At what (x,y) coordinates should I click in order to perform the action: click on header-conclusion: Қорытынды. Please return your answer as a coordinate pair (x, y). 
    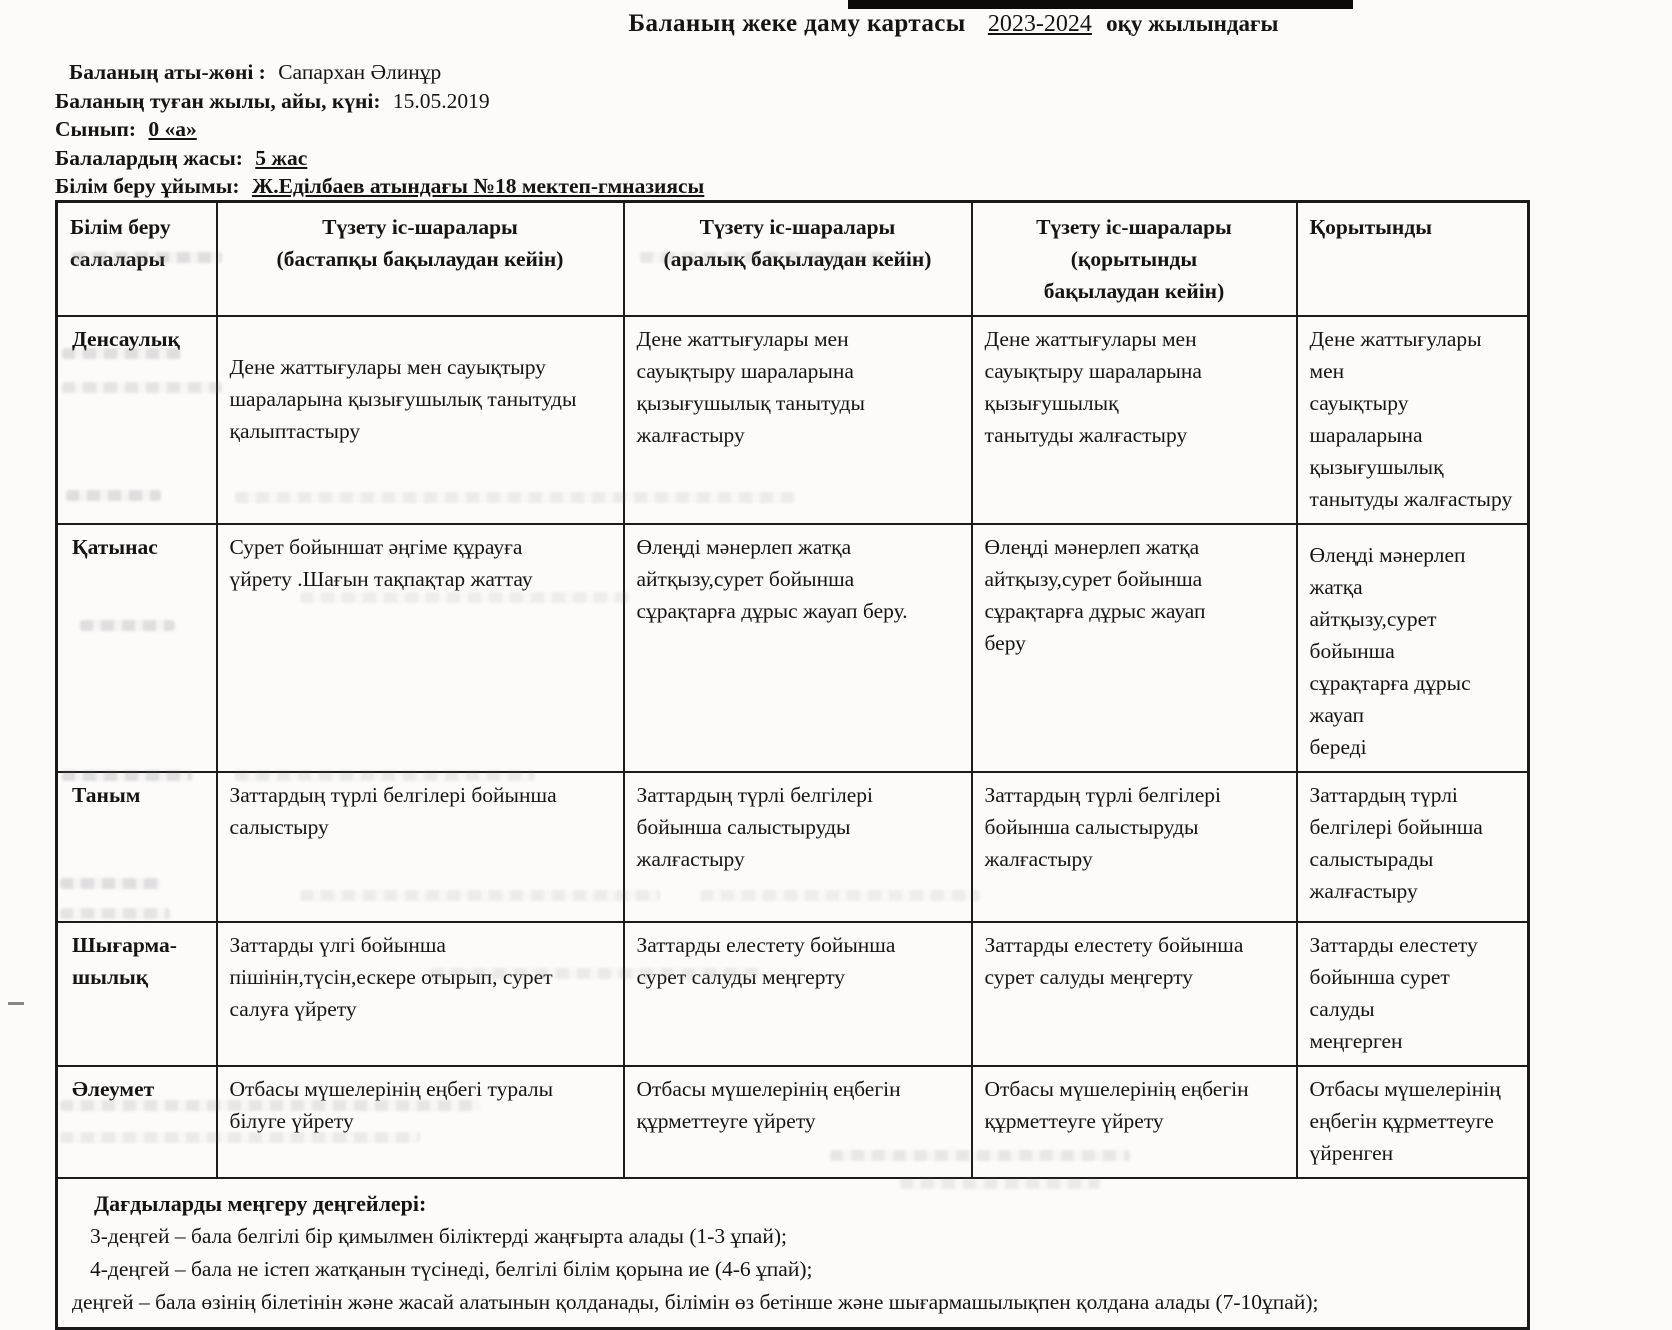
    Looking at the image, I should click on (1412, 258).